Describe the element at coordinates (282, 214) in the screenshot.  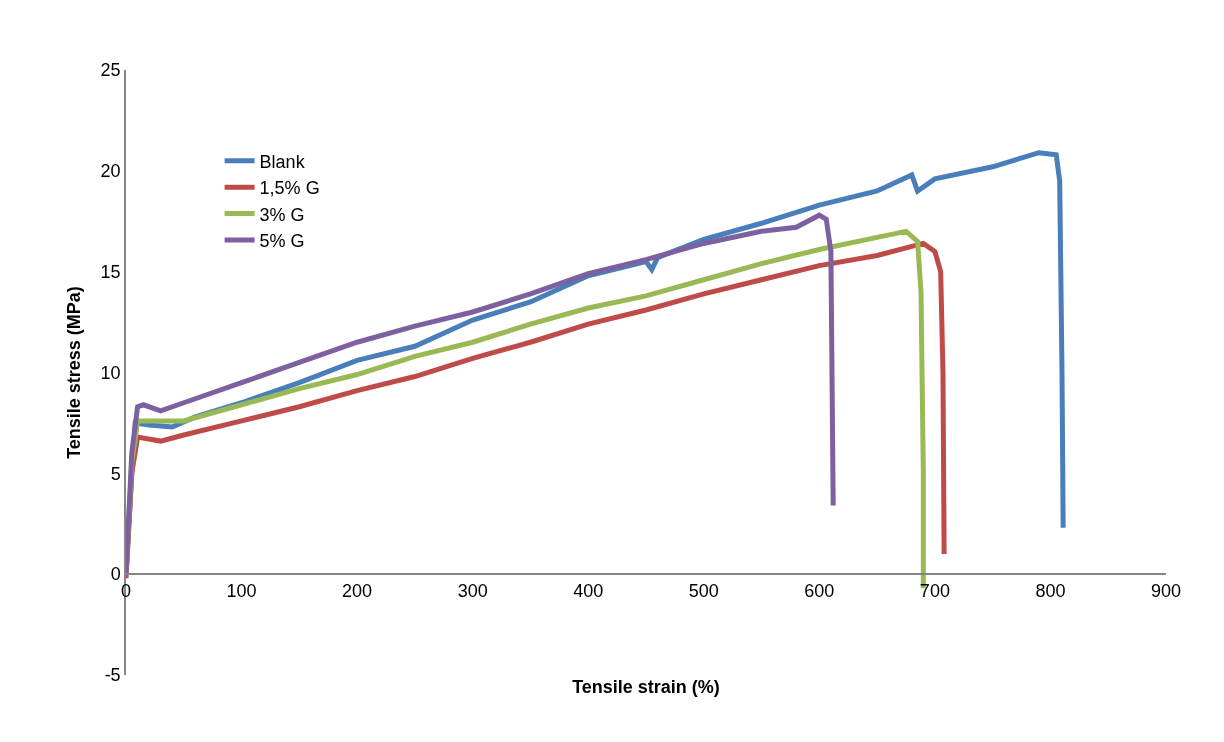
I see `legend-label: 3% G` at that location.